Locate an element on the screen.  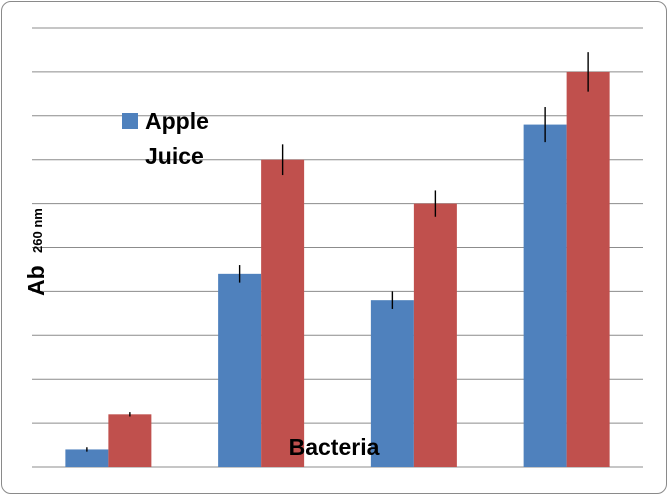
legend-label-line-1: Apple is located at coordinates (177, 121).